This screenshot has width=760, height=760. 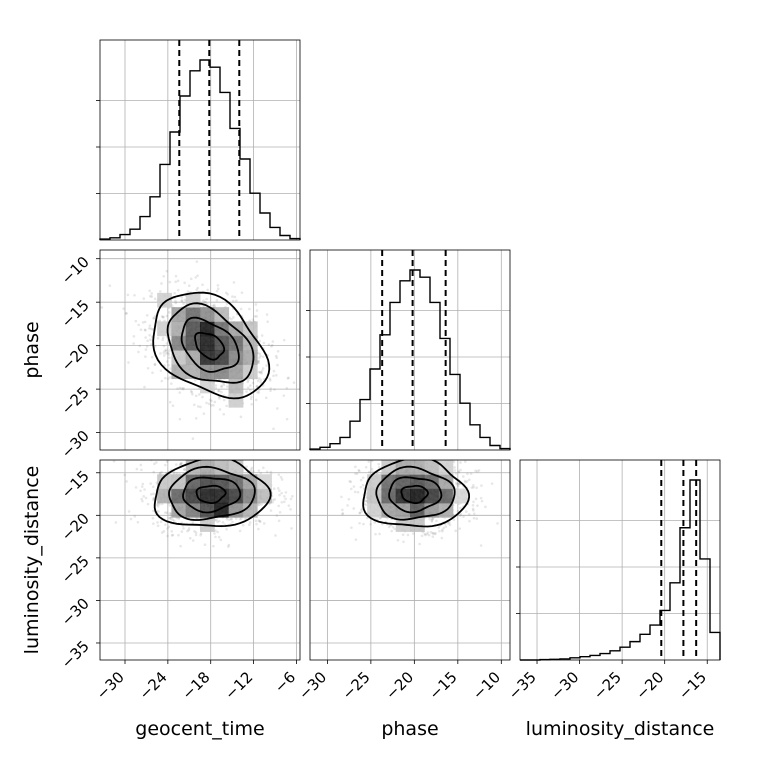 I want to click on y-tick-label: −25, so click(x=75, y=400).